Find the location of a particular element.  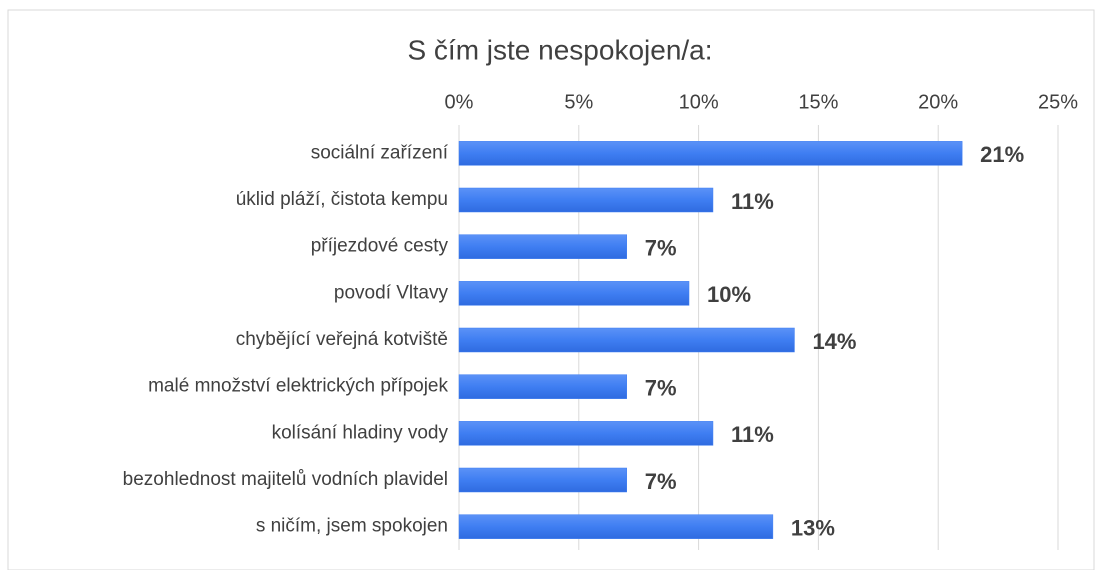

chart-title: S čím jste nespokojen/a: is located at coordinates (559, 49).